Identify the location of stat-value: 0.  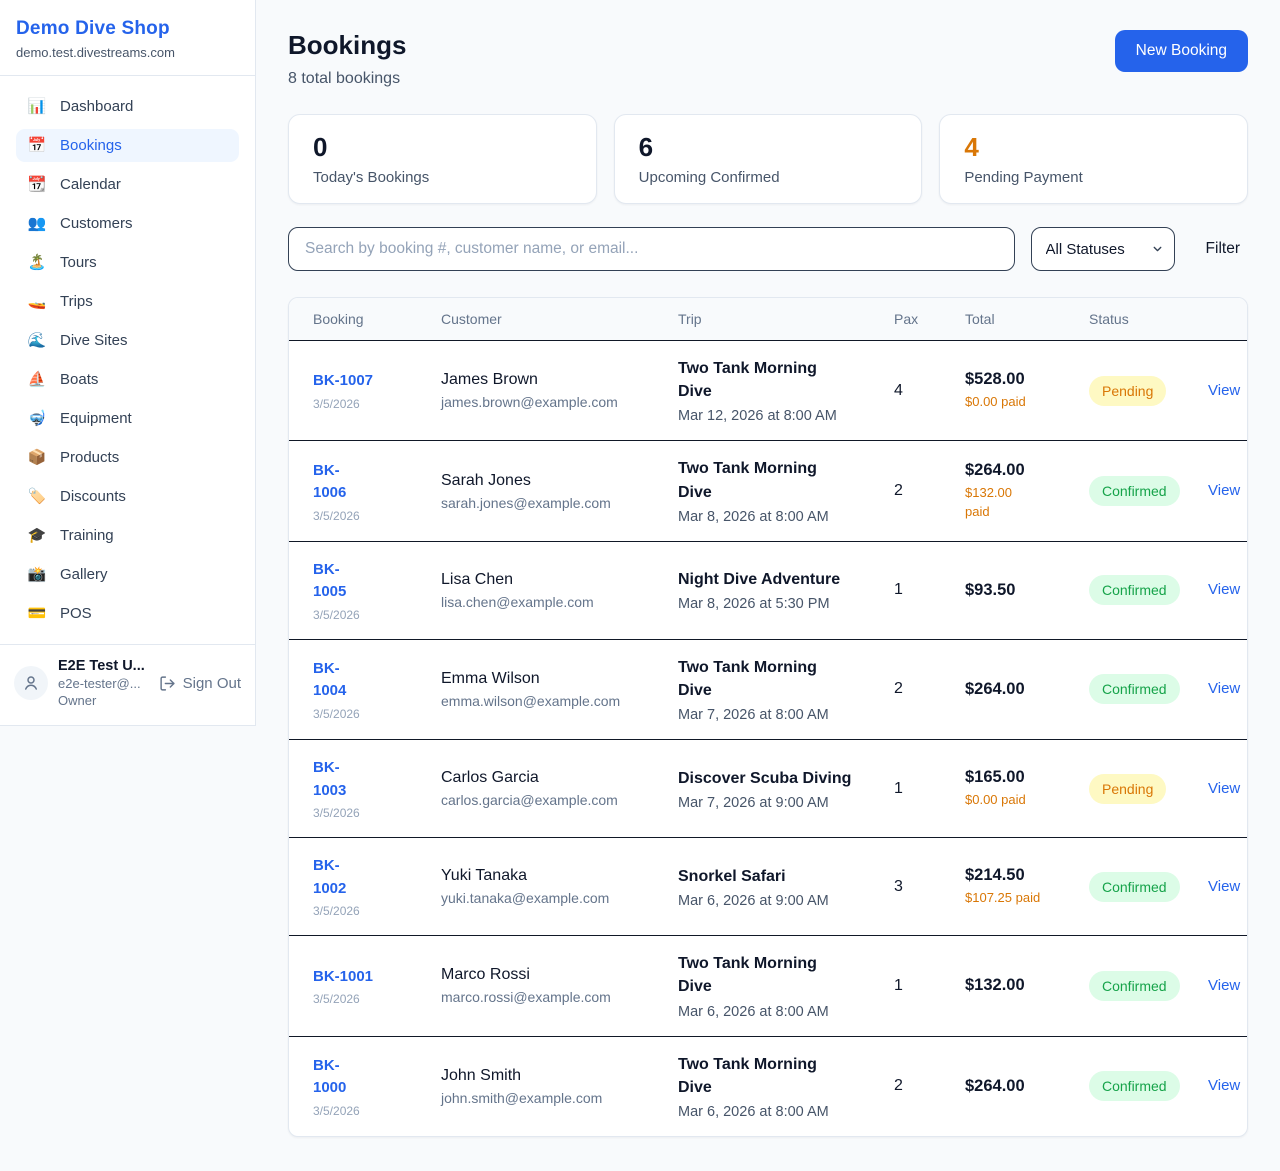
(320, 147).